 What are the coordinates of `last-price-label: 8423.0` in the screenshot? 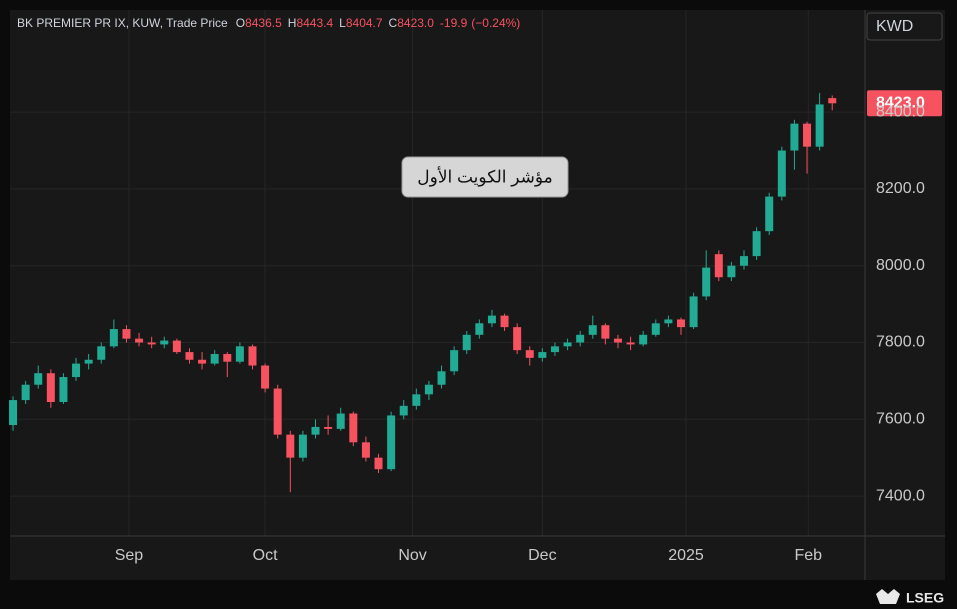 It's located at (900, 103).